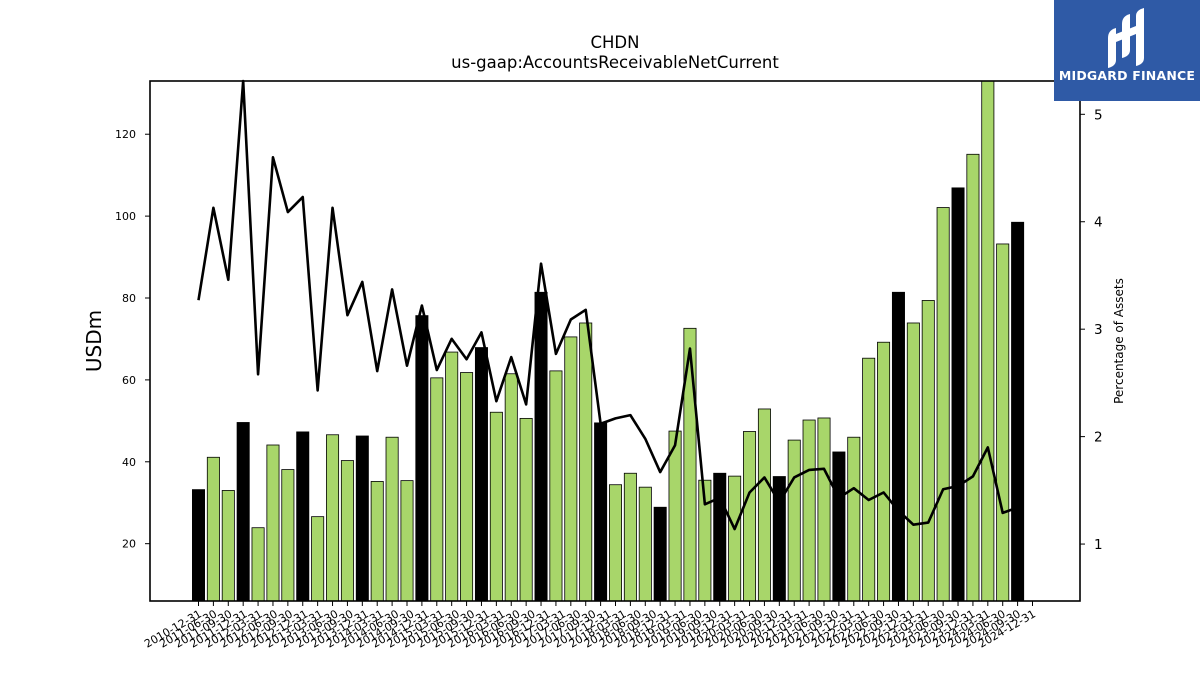 This screenshot has height=675, width=1200. Describe the element at coordinates (125, 134) in the screenshot. I see `y-tick-label: 120` at that location.